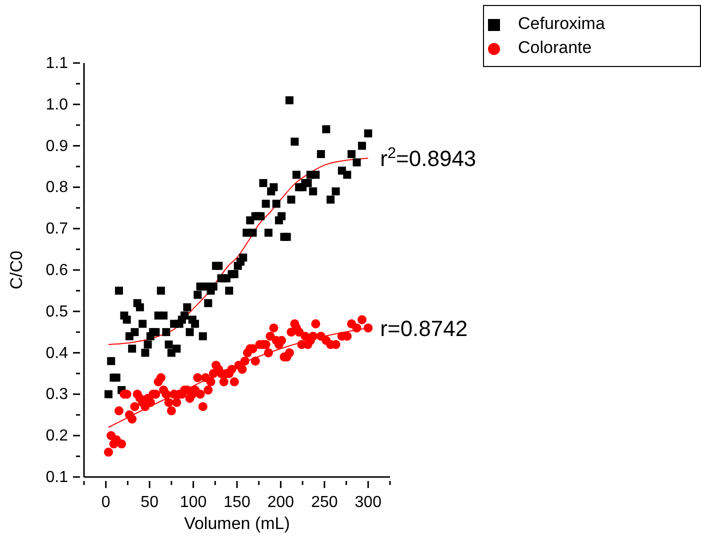 This screenshot has width=701, height=545. I want to click on x-tick-label: 150, so click(237, 502).